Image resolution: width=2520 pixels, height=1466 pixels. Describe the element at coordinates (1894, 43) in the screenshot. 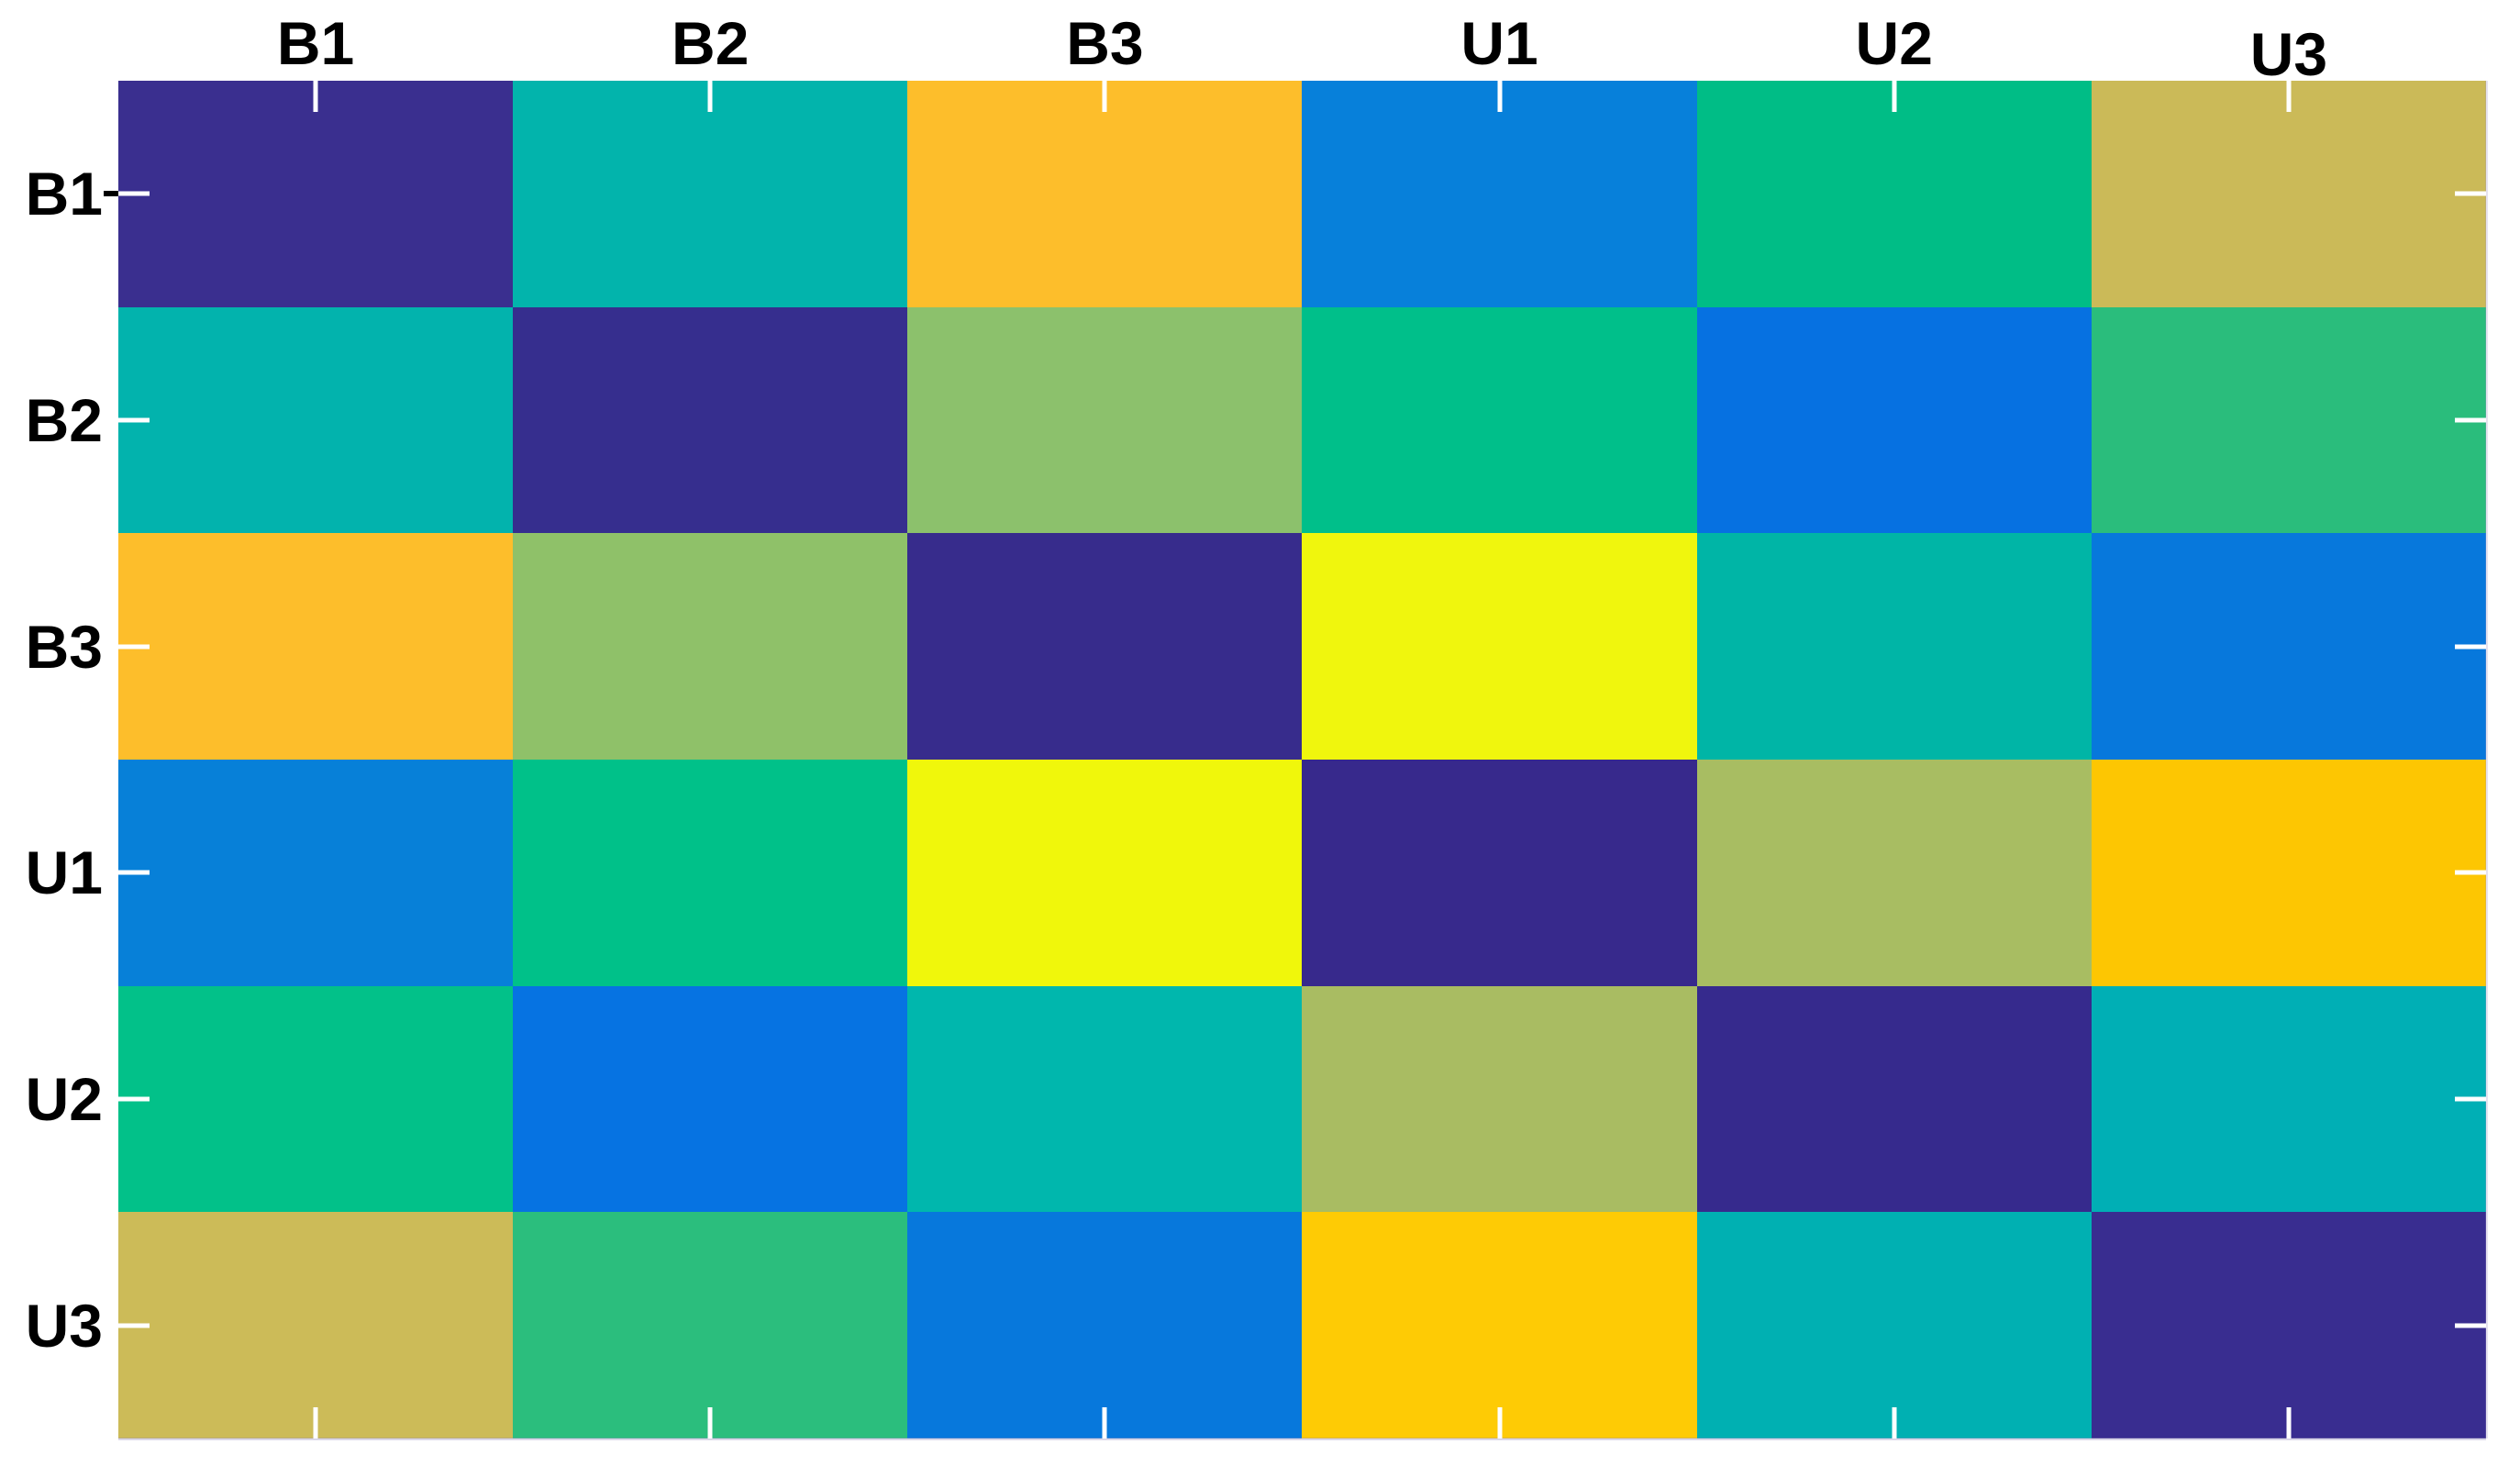

I see `x-axis-label-u2: U2` at that location.